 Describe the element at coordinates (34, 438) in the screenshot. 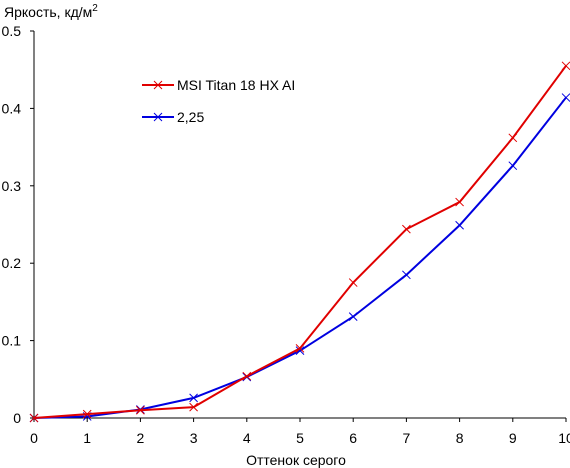

I see `x-tick-label: 0` at that location.